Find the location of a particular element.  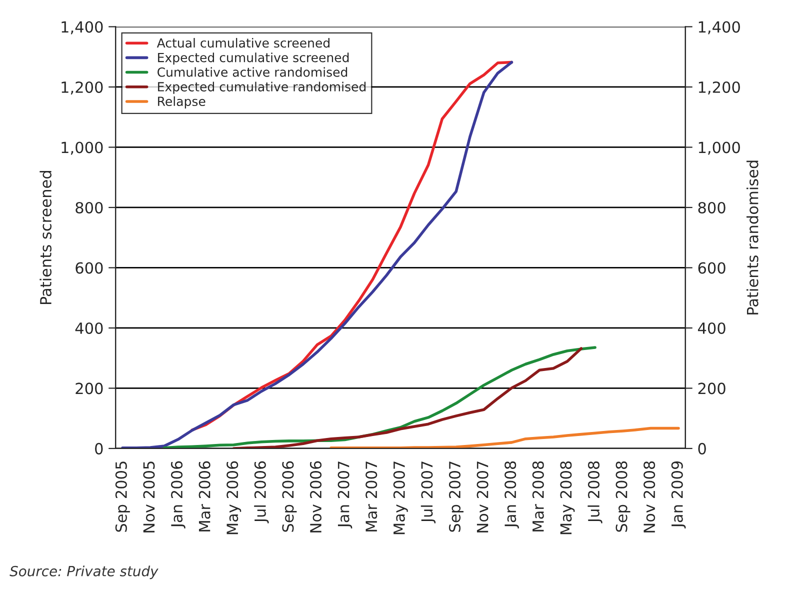

x-tick-label: Mar 2007 is located at coordinates (372, 497).